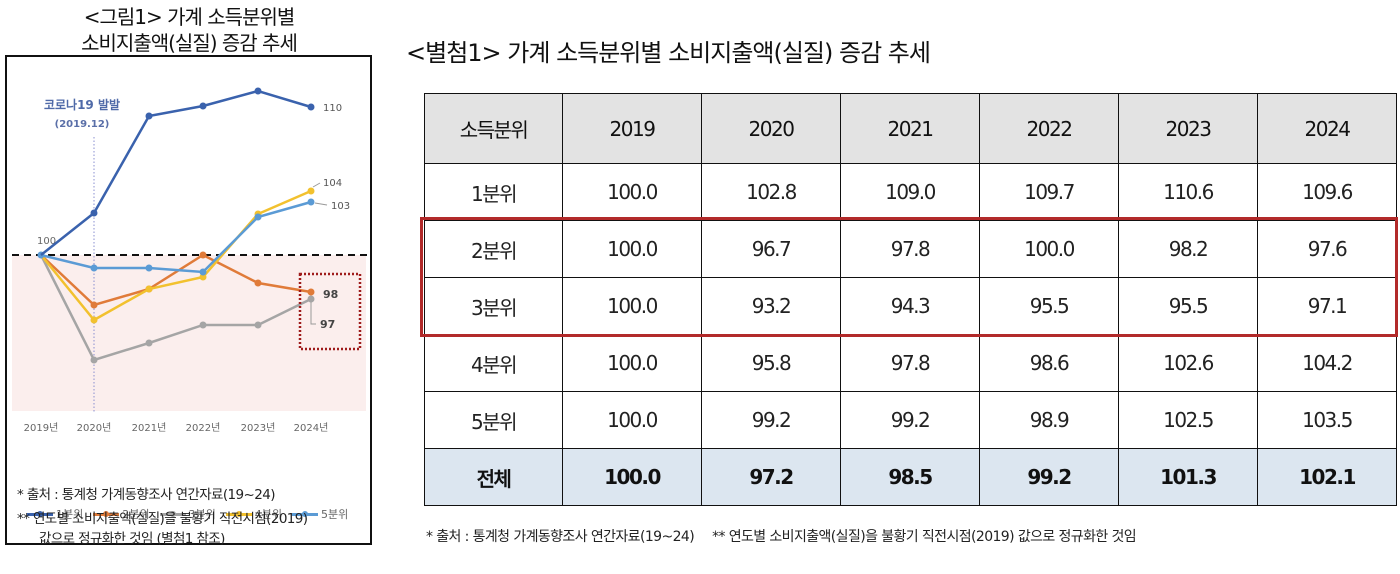  Describe the element at coordinates (1327, 128) in the screenshot. I see `header-cell: 2024` at that location.